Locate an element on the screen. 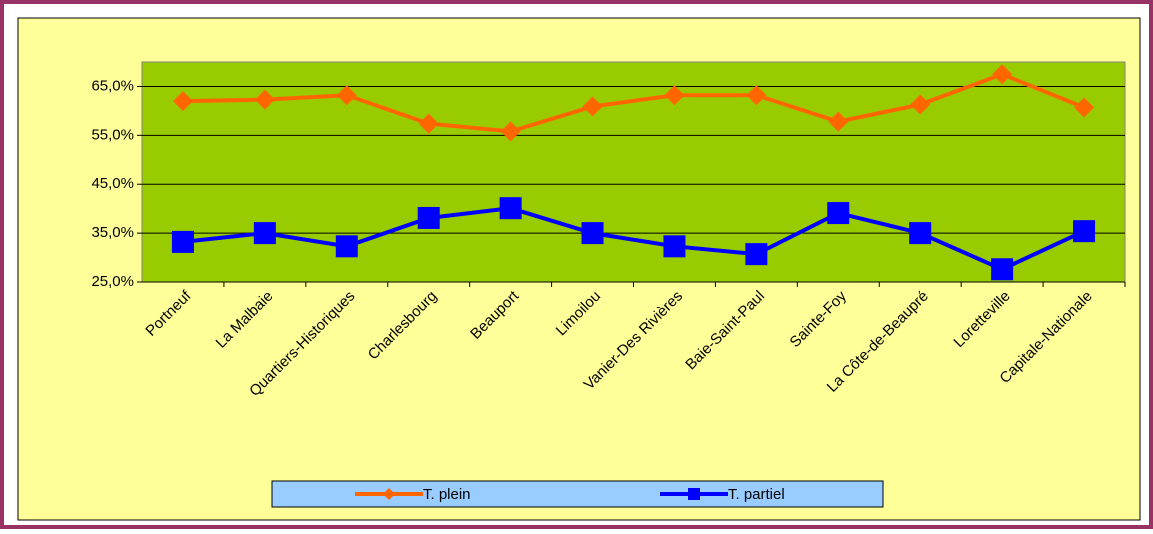 Image resolution: width=1153 pixels, height=534 pixels. legend-label: T. partiel is located at coordinates (756, 494).